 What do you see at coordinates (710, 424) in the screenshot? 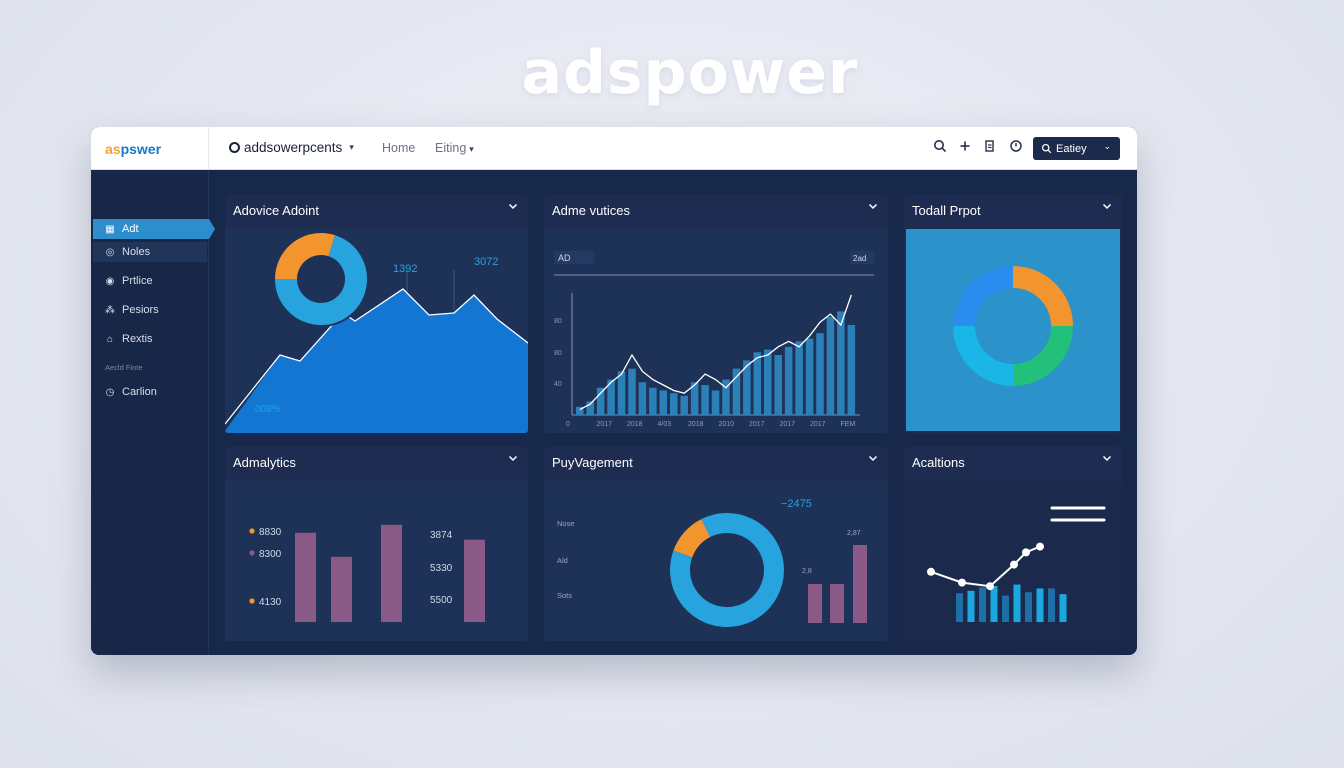
I see `x-tick-labels: 0 2017 2018 4/03 2018 2010 2017 2017 2017 FEM` at bounding box center [710, 424].